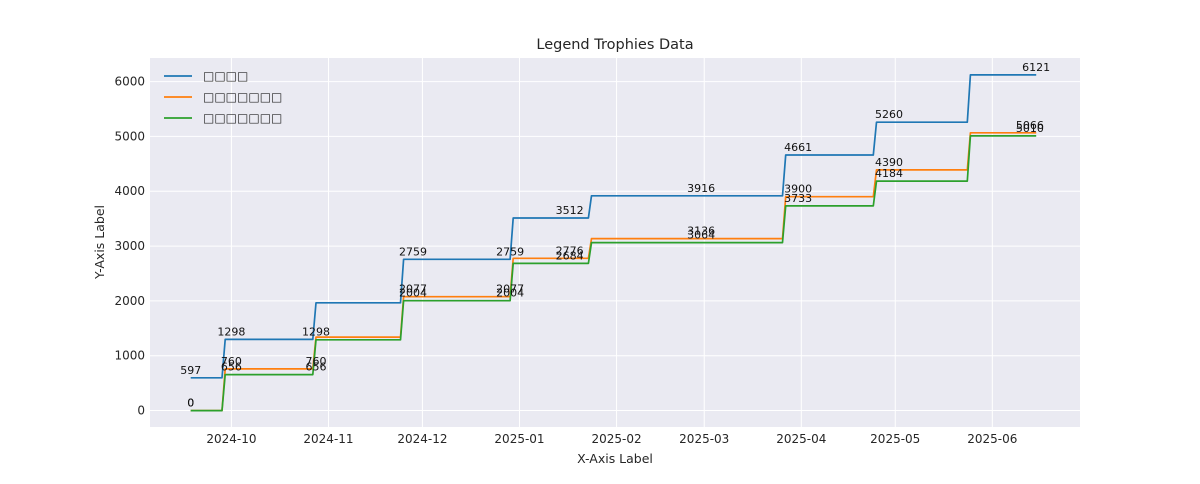  I want to click on x-tick-label: 2024-11, so click(328, 439).